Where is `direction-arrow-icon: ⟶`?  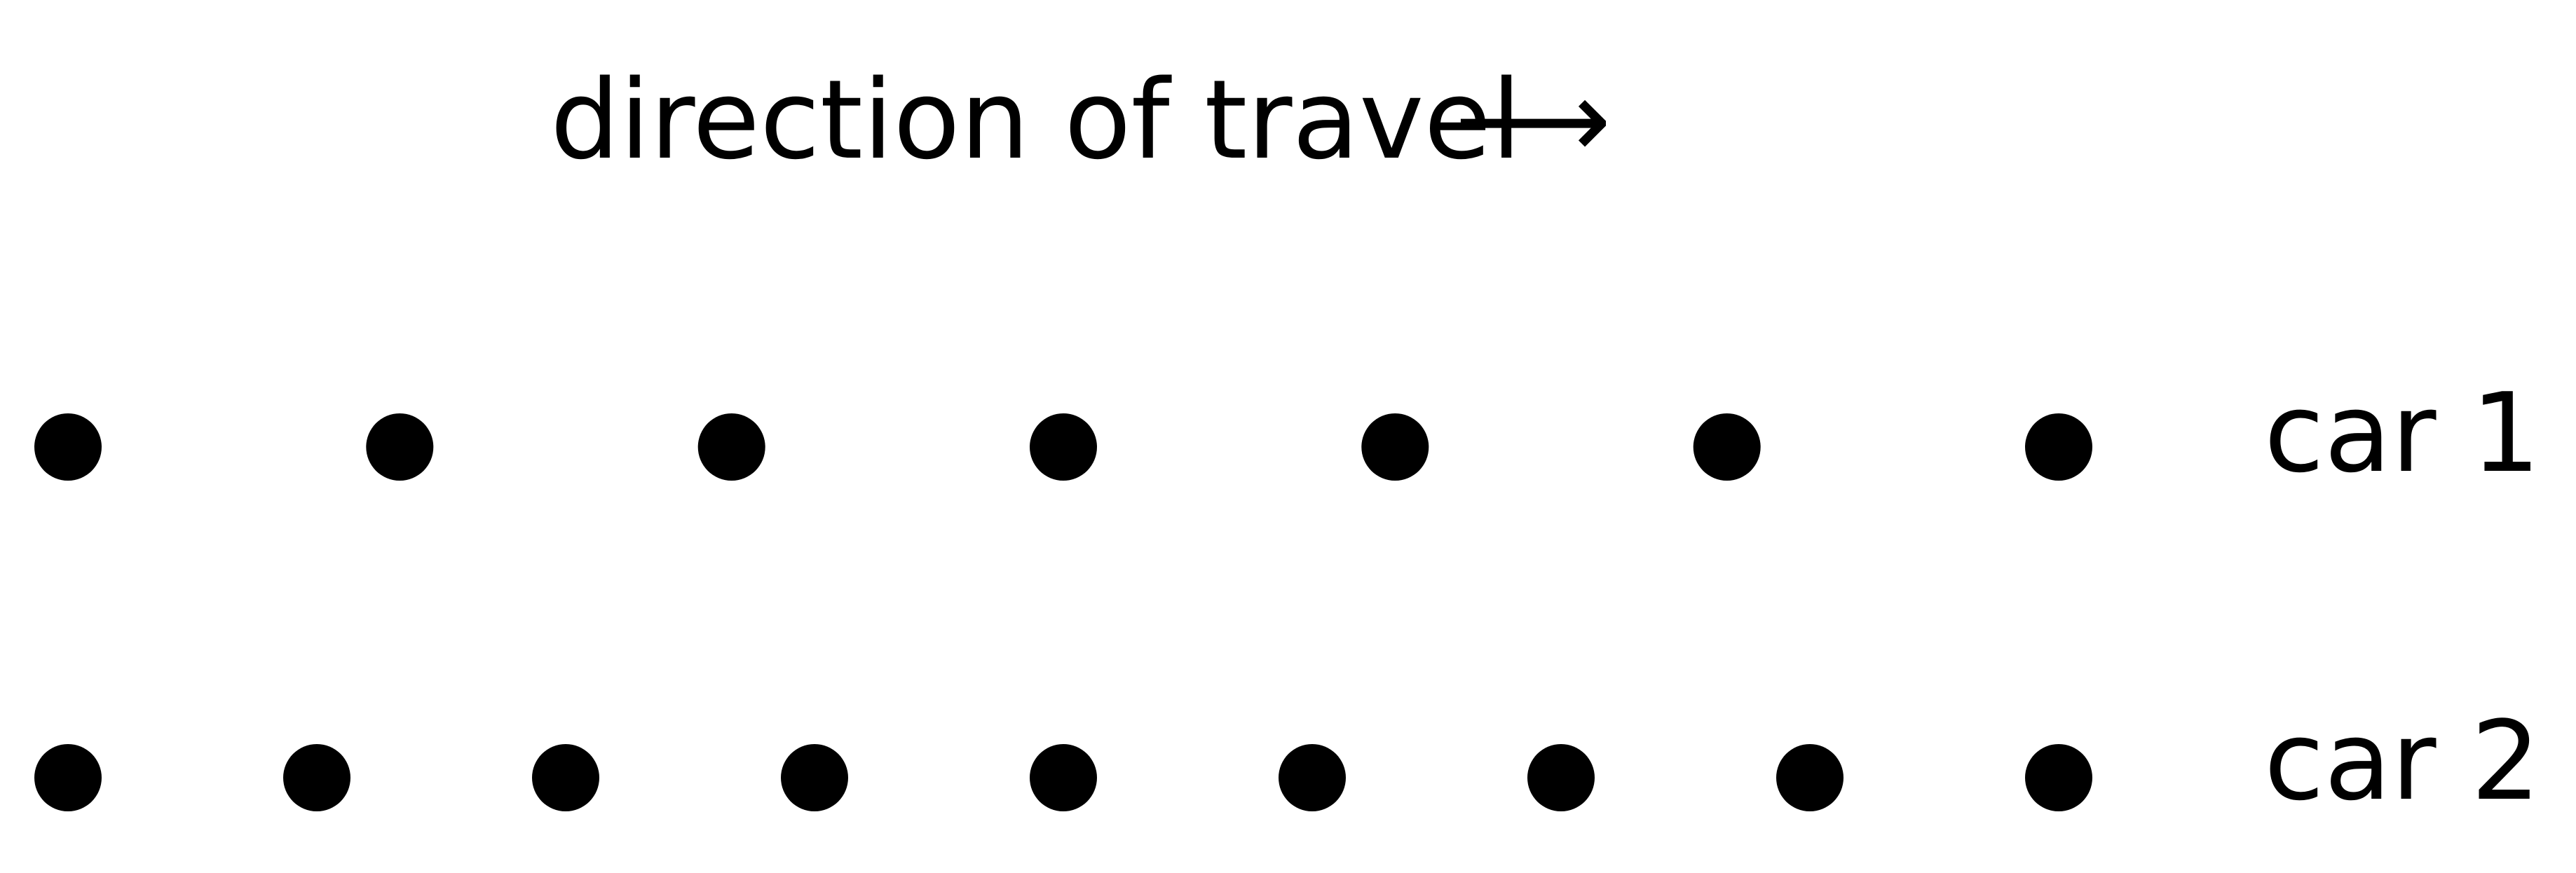 direction-arrow-icon: ⟶ is located at coordinates (1532, 120).